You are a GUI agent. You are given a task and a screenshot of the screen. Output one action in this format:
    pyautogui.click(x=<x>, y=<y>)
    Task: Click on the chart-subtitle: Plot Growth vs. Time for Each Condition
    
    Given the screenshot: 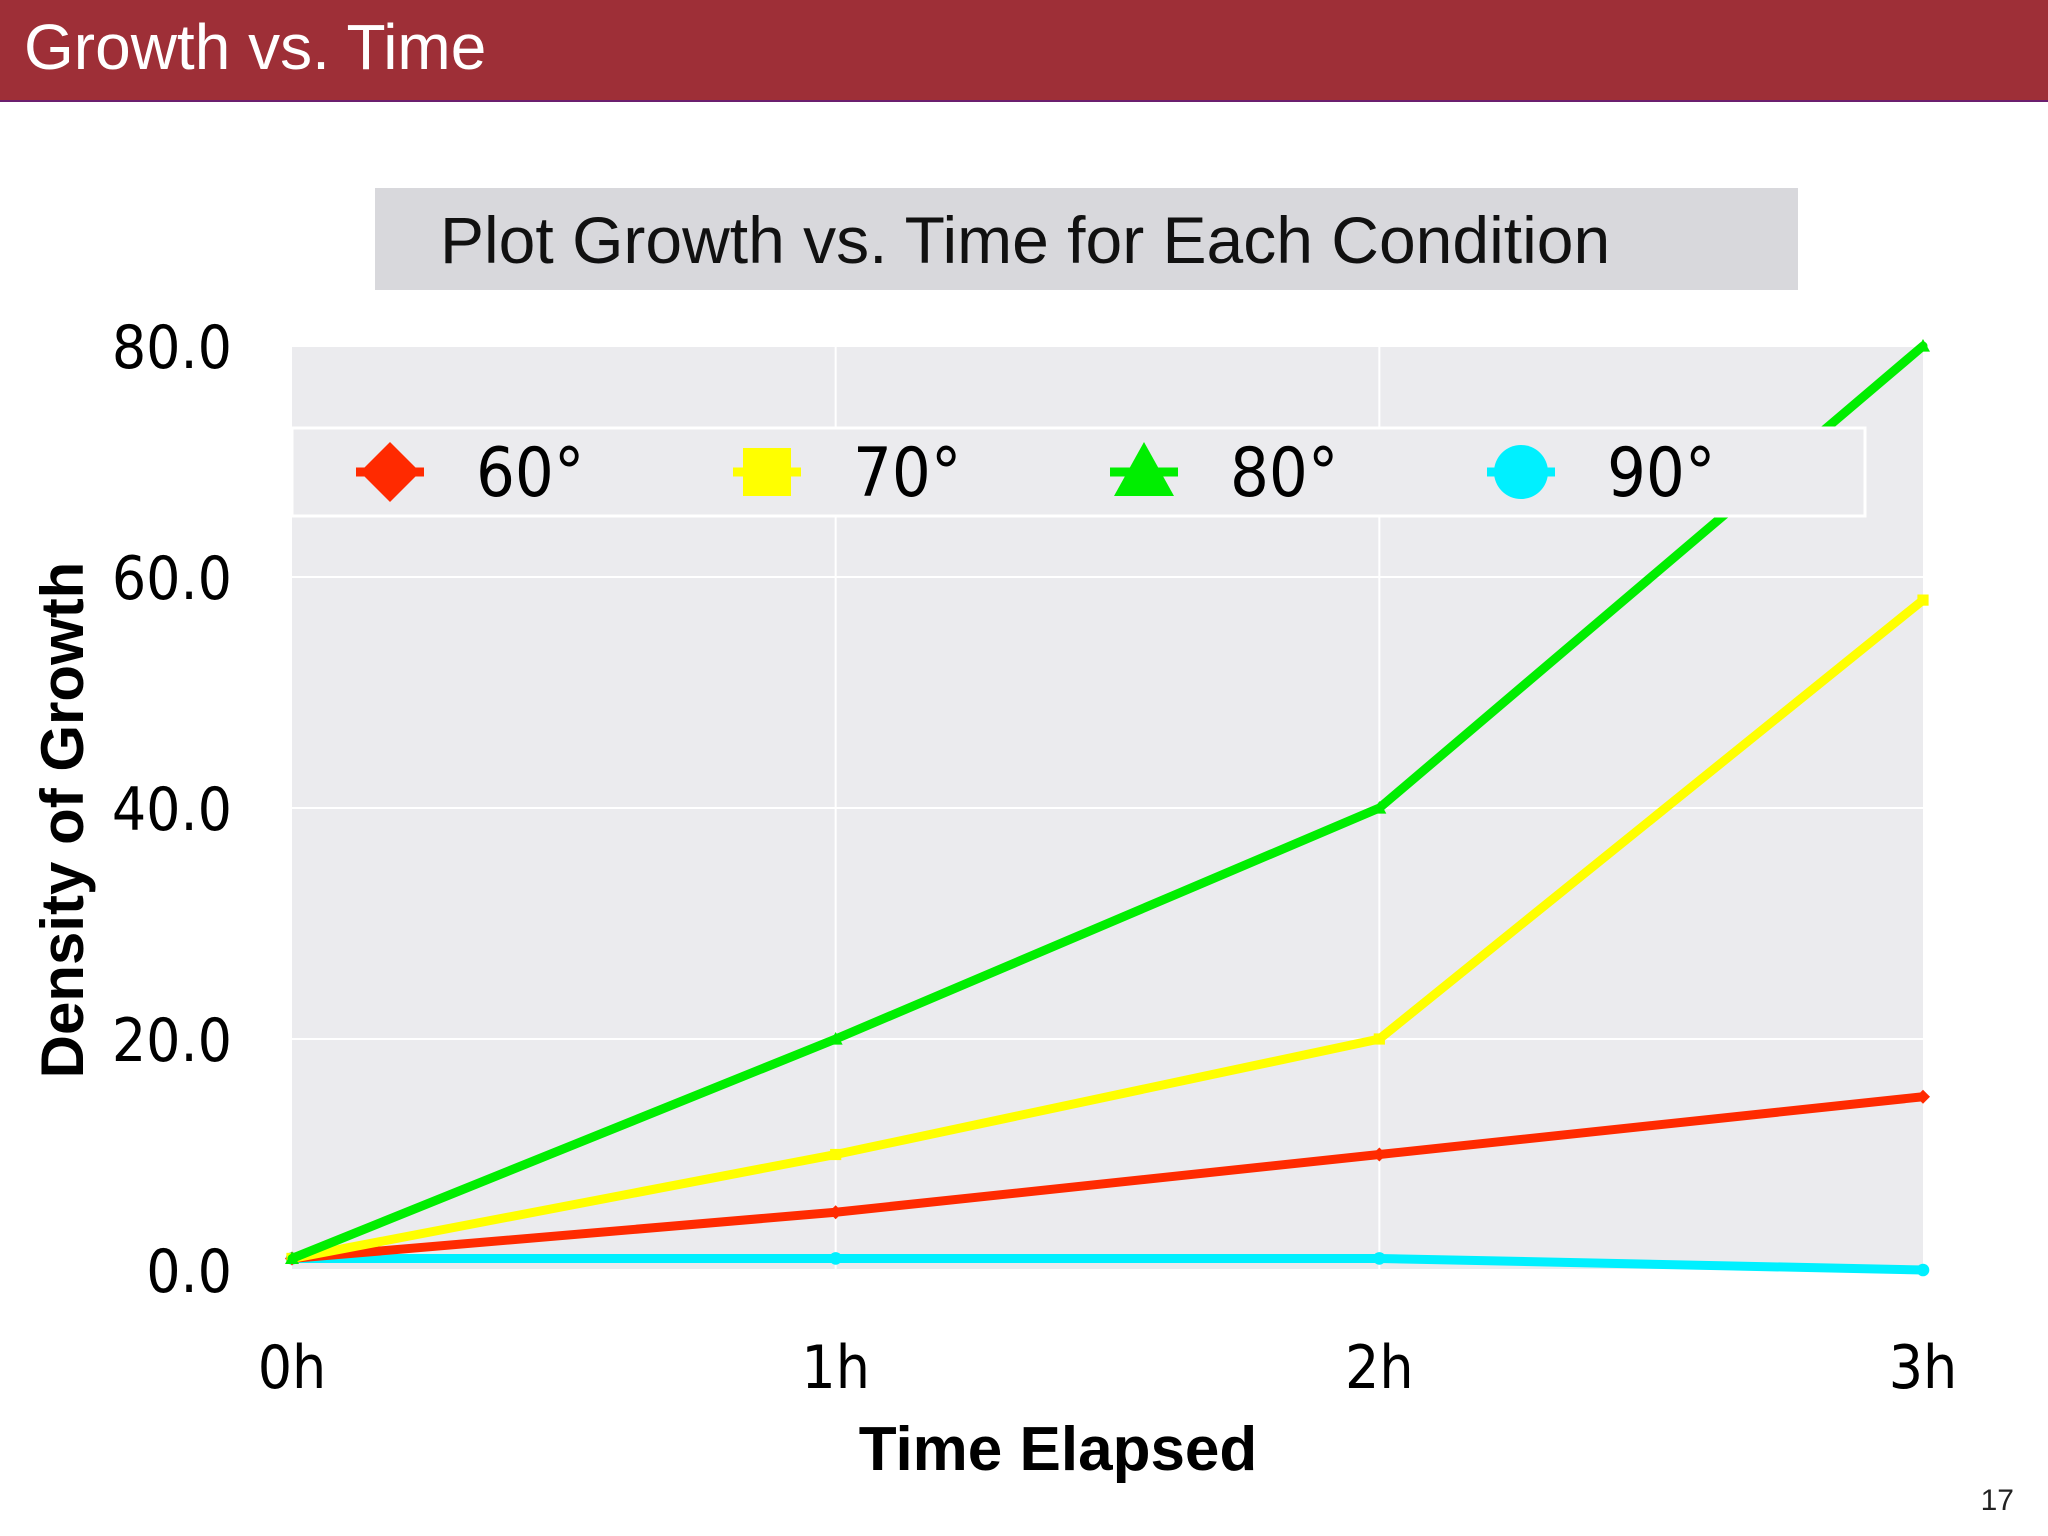 What is the action you would take?
    pyautogui.click(x=1025, y=240)
    